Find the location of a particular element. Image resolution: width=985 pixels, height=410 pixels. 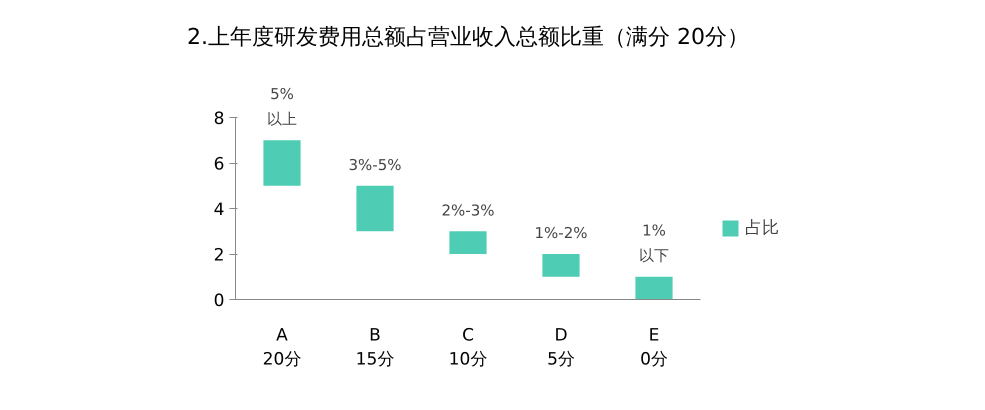

x-tick-label: C 10分 is located at coordinates (468, 348).